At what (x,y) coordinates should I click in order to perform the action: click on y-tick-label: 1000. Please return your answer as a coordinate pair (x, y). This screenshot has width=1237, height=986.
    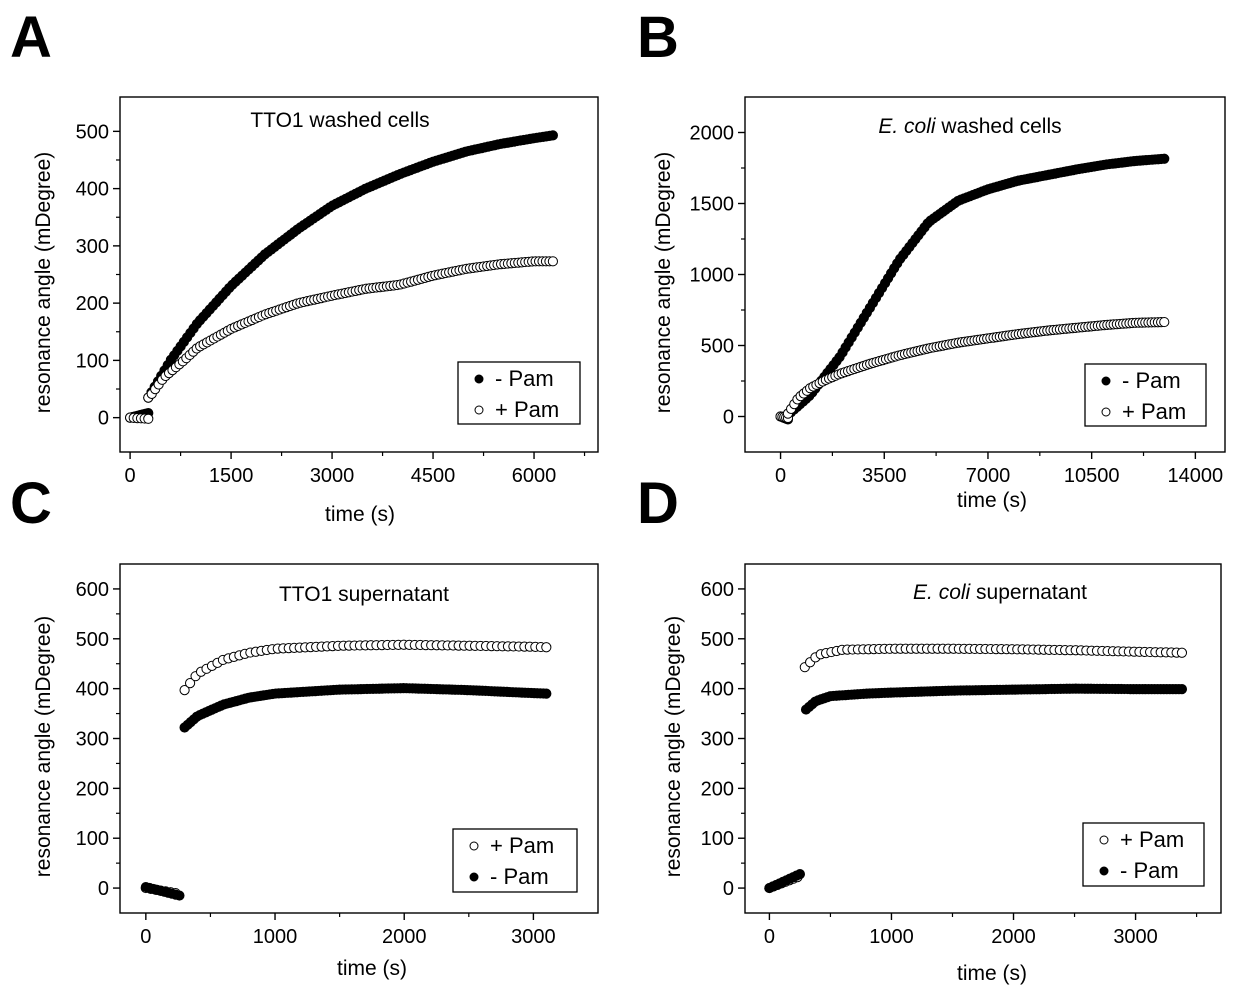
    Looking at the image, I should click on (712, 276).